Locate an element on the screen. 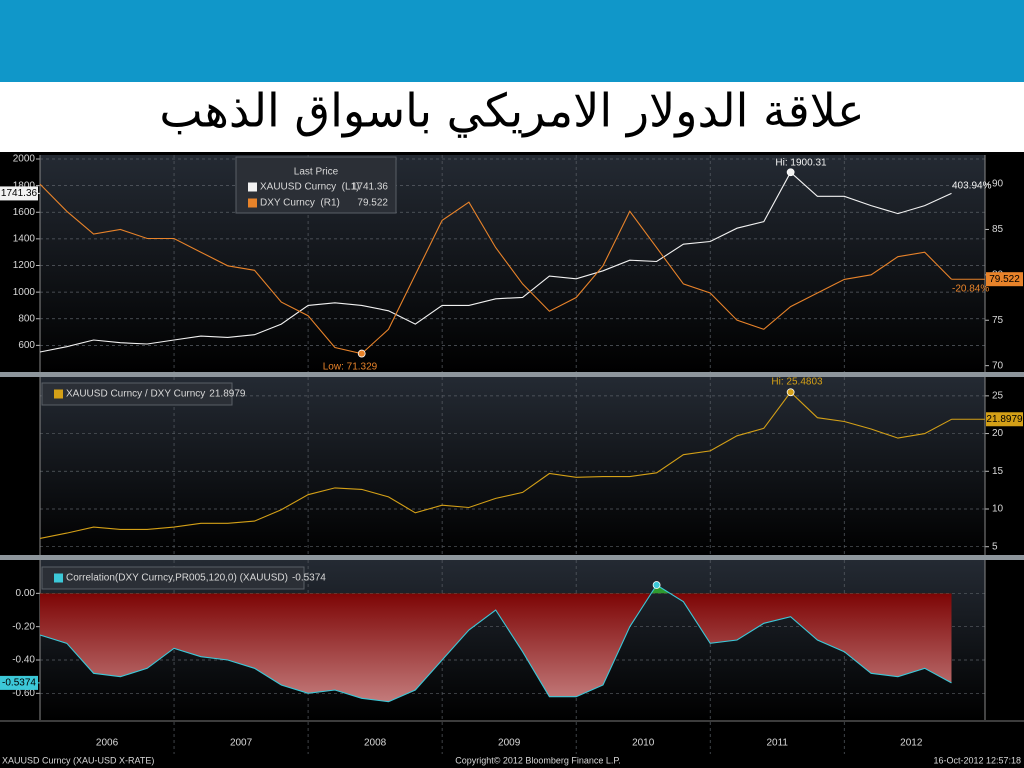 This screenshot has height=768, width=1024. last-value-label: 79.522 is located at coordinates (1004, 279).